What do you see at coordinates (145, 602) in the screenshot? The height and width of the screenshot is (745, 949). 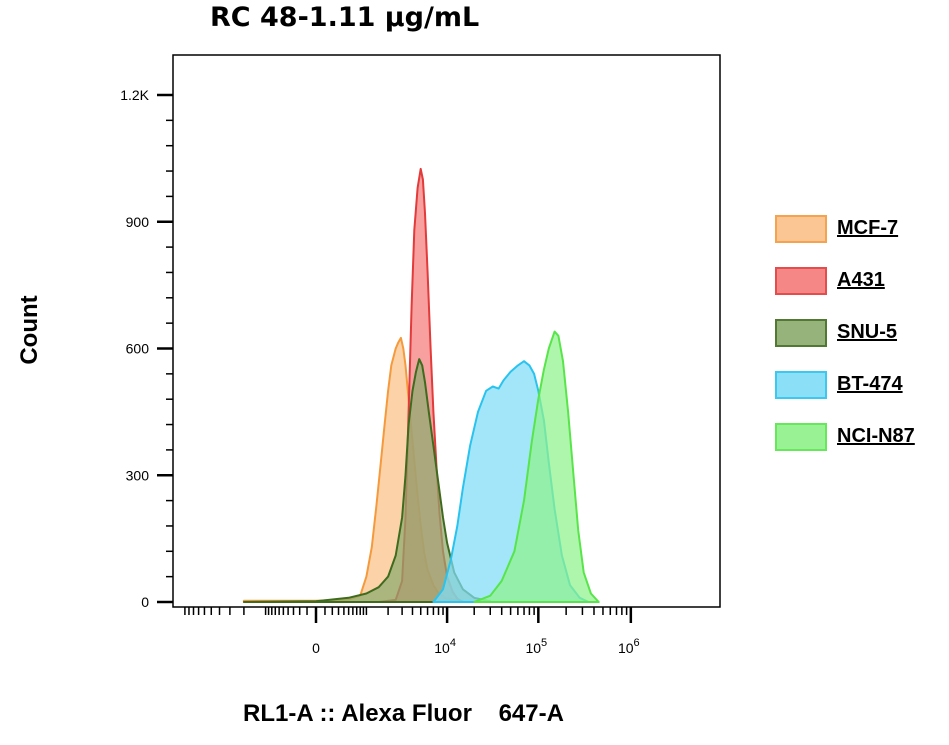 I see `y-tick-label: 0` at bounding box center [145, 602].